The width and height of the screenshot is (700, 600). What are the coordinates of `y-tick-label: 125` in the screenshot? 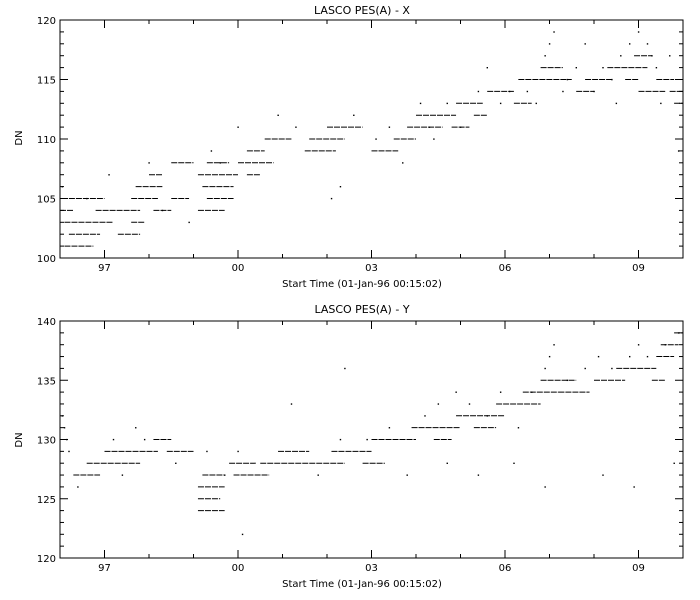 It's located at (46, 500).